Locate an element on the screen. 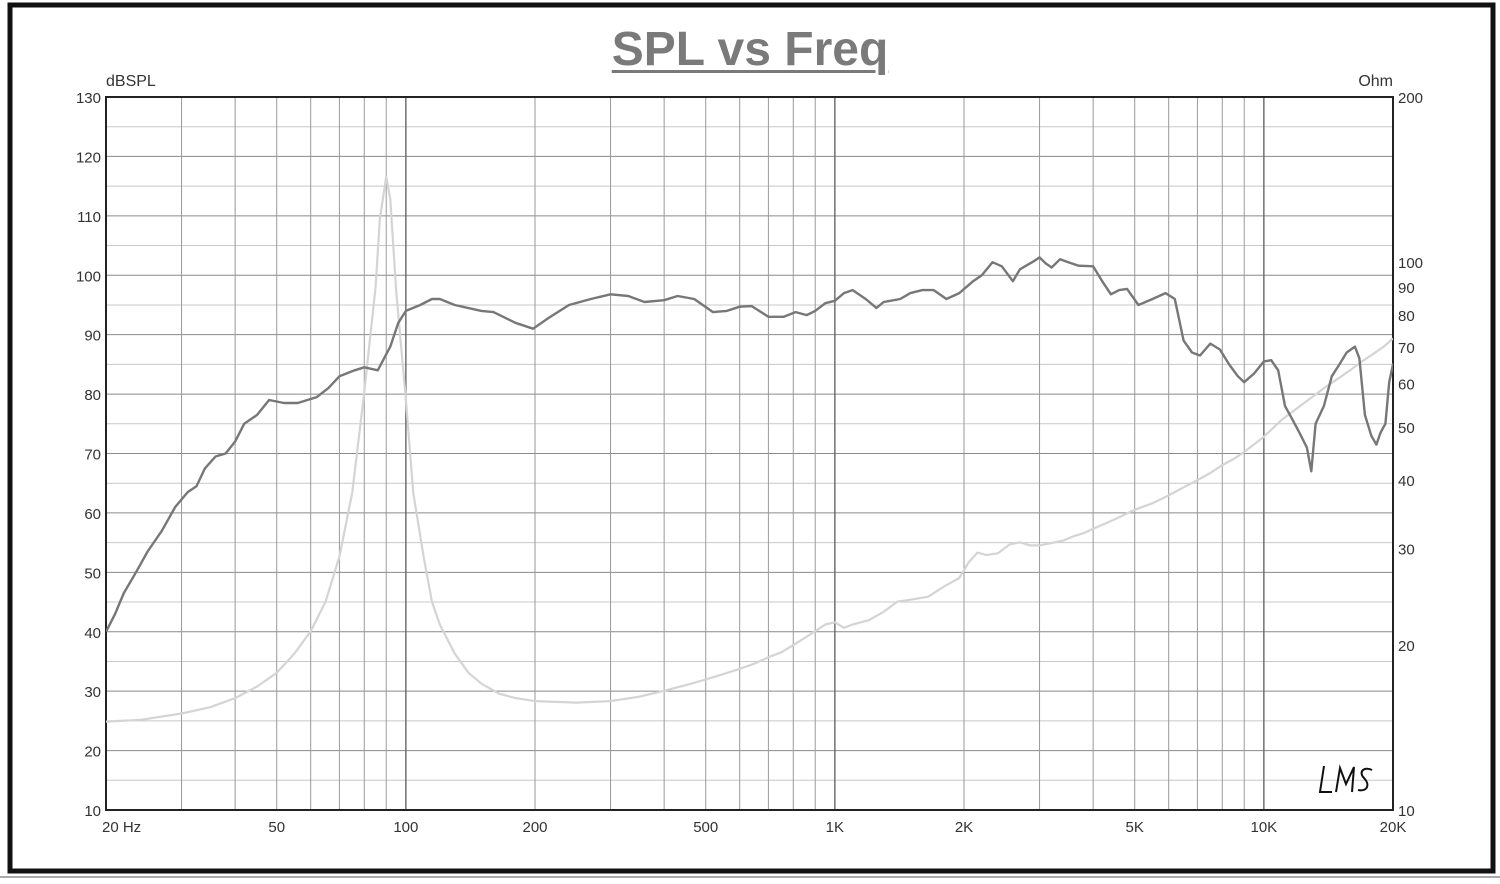 This screenshot has height=884, width=1500. x-tick-label: 500 is located at coordinates (705, 827).